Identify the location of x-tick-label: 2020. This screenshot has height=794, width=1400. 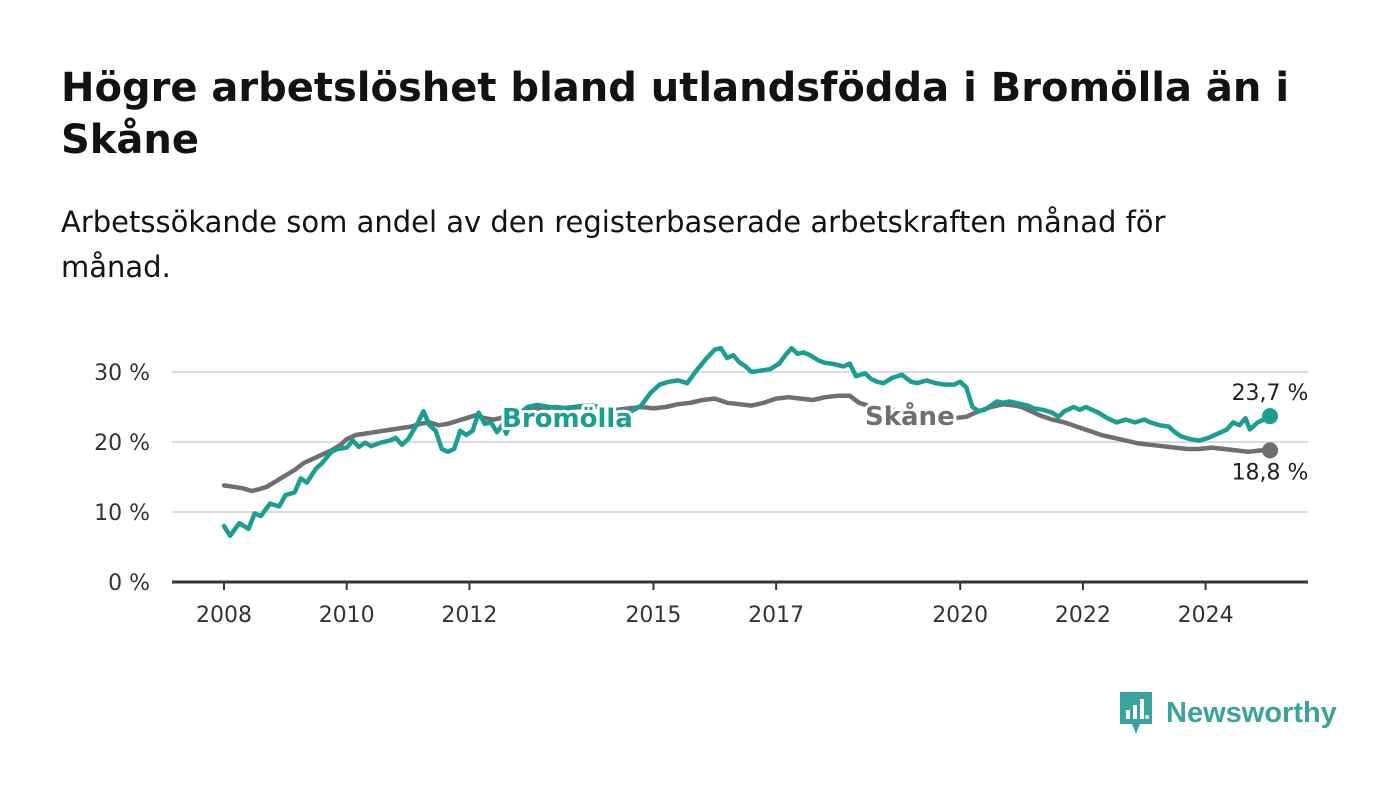
(960, 615).